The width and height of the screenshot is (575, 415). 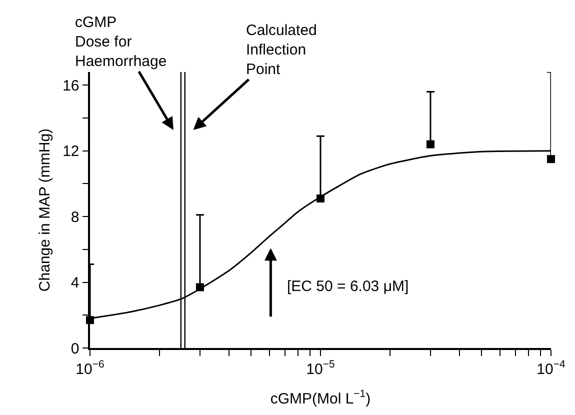 I want to click on x-axis-title: cGMP(Mol L$^{−1}$), so click(x=320, y=398).